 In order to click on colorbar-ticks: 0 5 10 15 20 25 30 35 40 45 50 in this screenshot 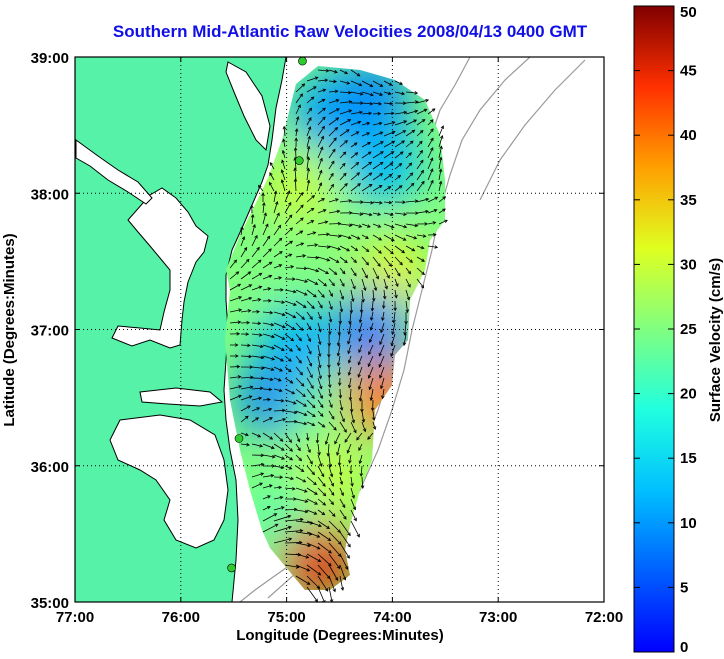, I will do `click(665, 330)`.